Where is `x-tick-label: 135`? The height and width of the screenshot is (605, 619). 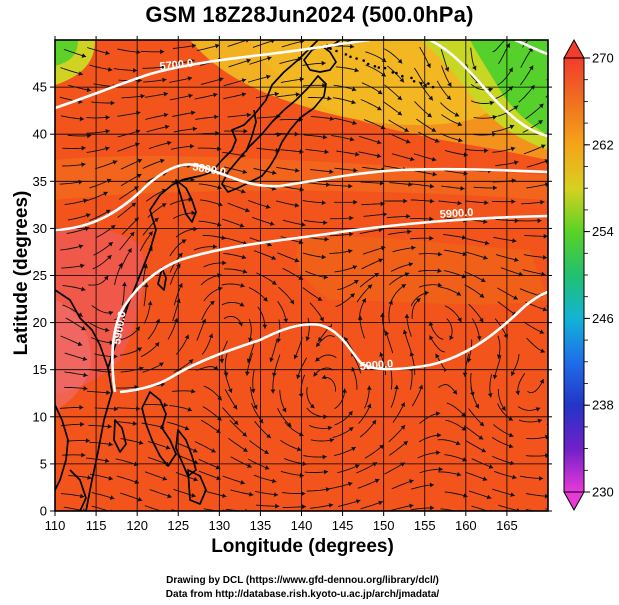 x-tick-label: 135 is located at coordinates (261, 525).